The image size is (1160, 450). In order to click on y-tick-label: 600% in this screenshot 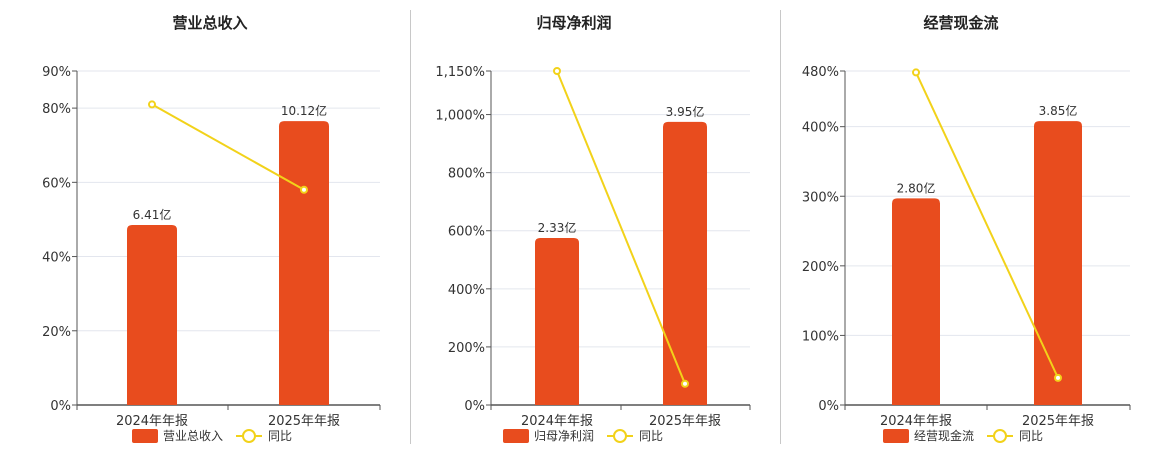, I will do `click(466, 232)`.